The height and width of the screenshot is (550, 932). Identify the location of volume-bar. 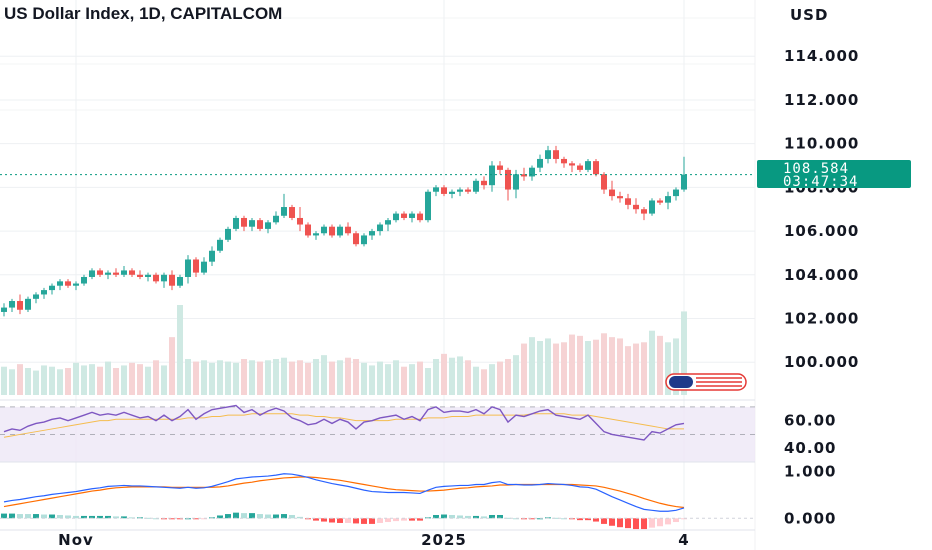
(44, 380).